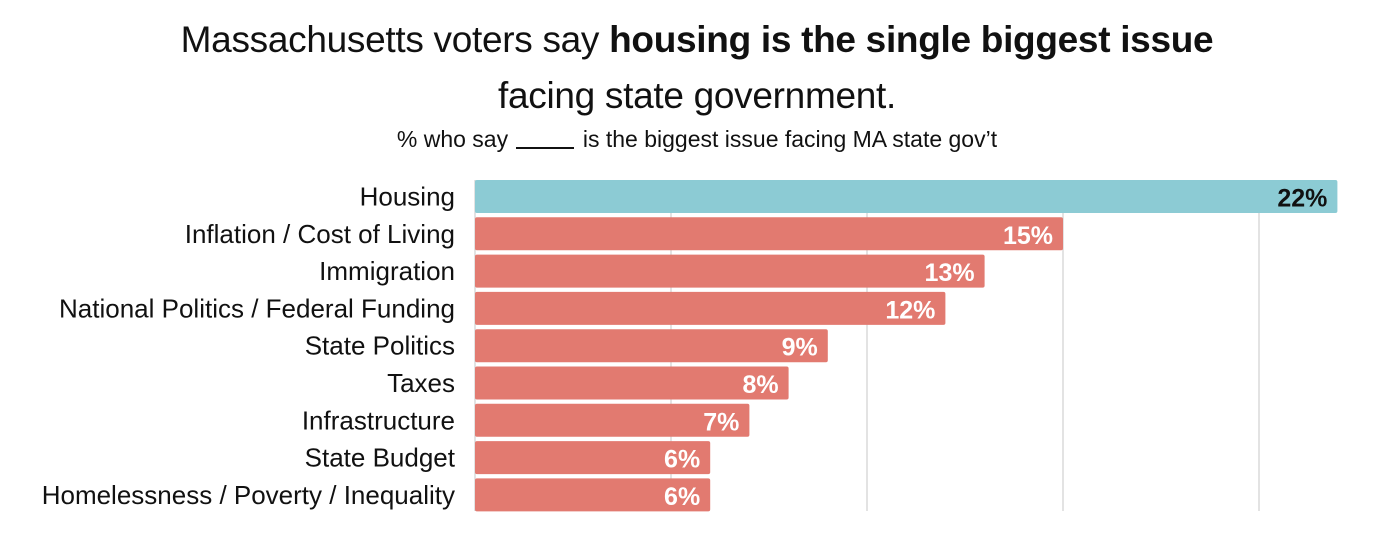  Describe the element at coordinates (387, 271) in the screenshot. I see `category-label-2: Immigration` at that location.